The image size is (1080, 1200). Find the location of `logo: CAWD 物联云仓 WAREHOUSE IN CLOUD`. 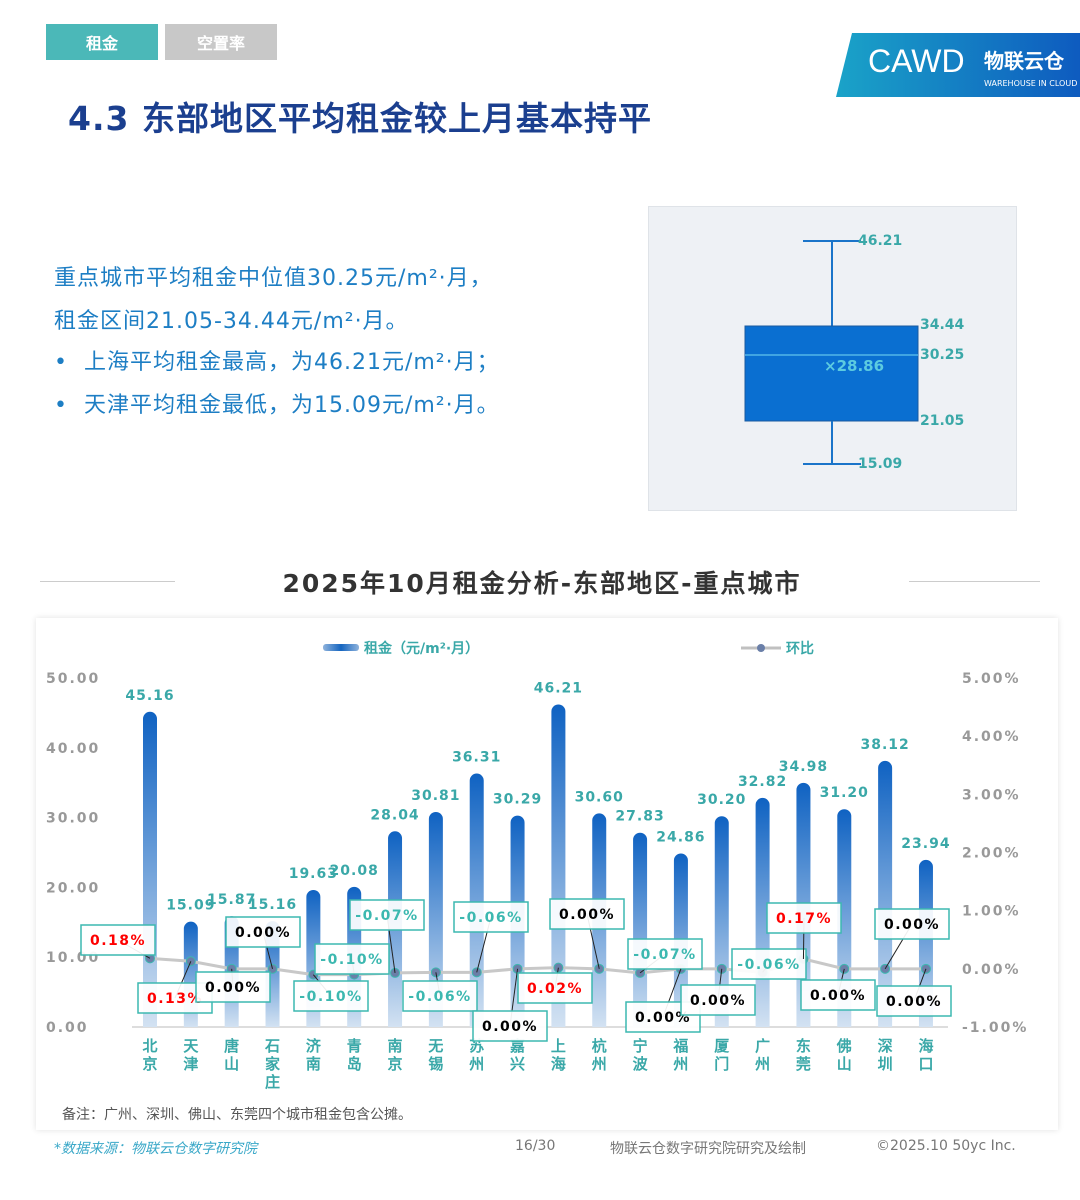

logo: CAWD 物联云仓 WAREHOUSE IN CLOUD is located at coordinates (958, 65).